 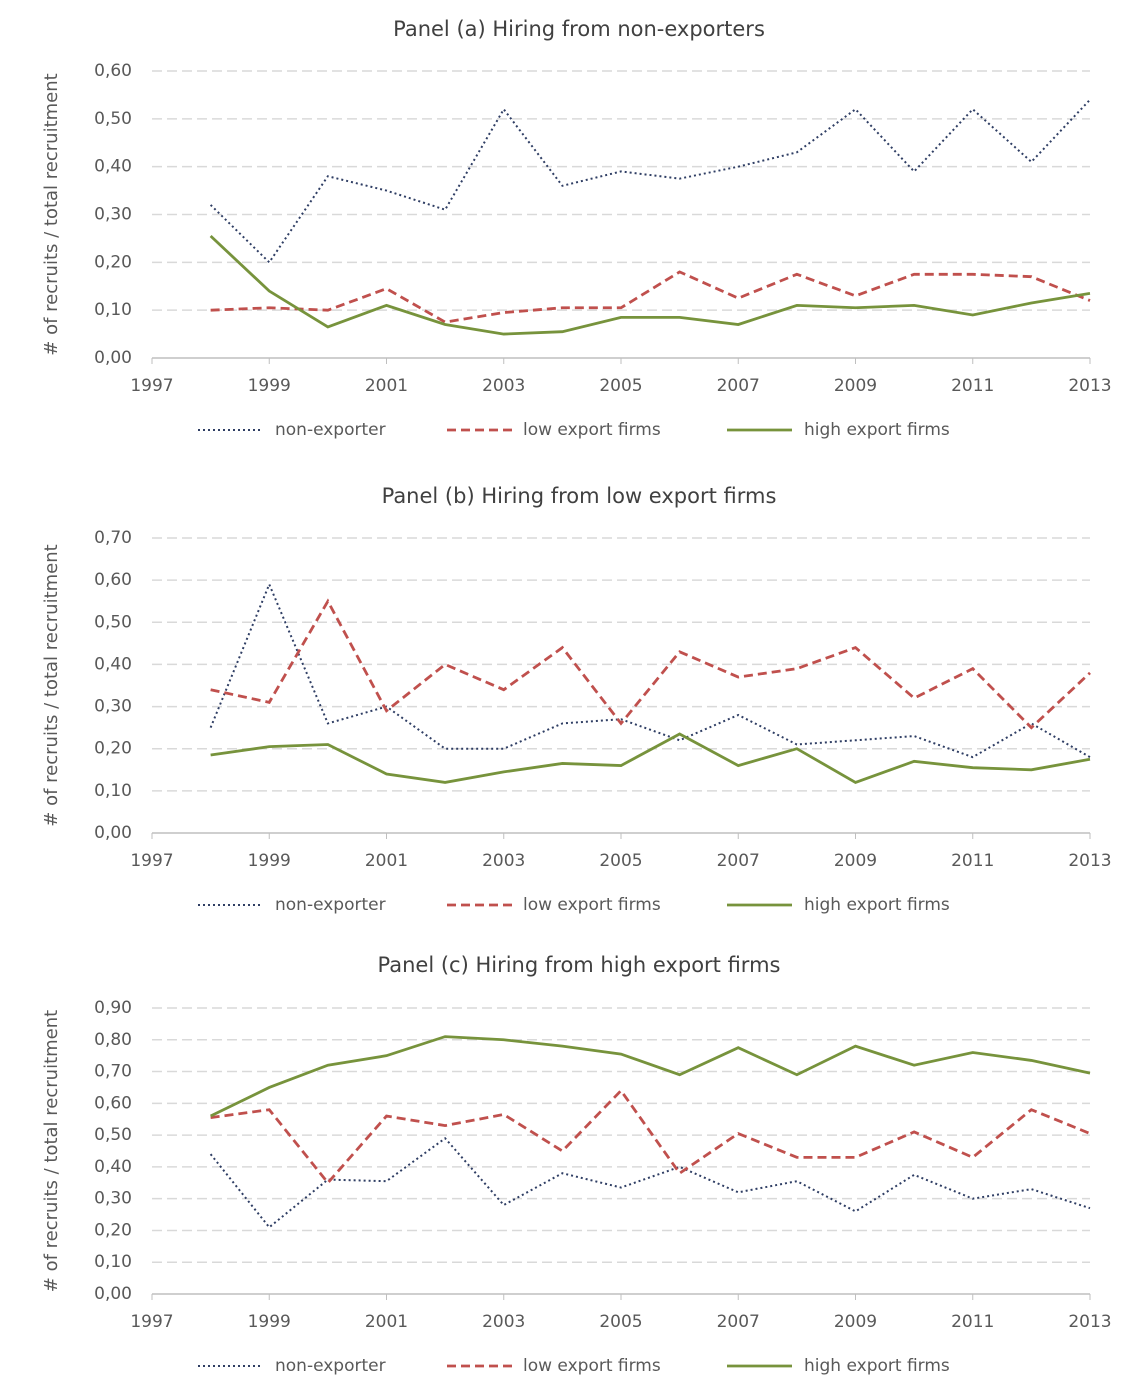 What do you see at coordinates (579, 965) in the screenshot?
I see `panel-title: Panel (c) Hiring from high export firms` at bounding box center [579, 965].